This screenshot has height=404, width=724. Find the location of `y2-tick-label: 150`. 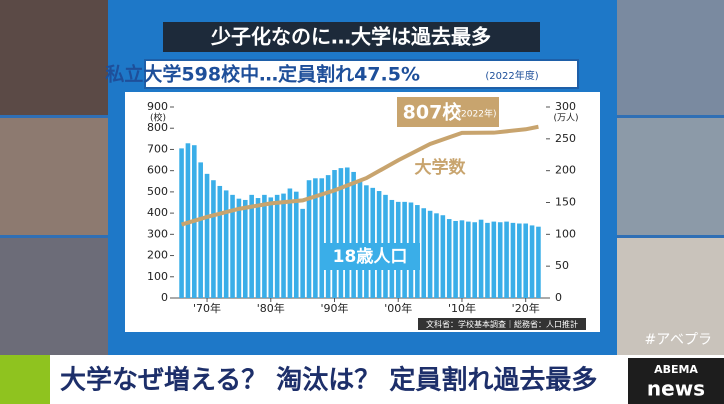

y2-tick-label: 150 is located at coordinates (565, 202).